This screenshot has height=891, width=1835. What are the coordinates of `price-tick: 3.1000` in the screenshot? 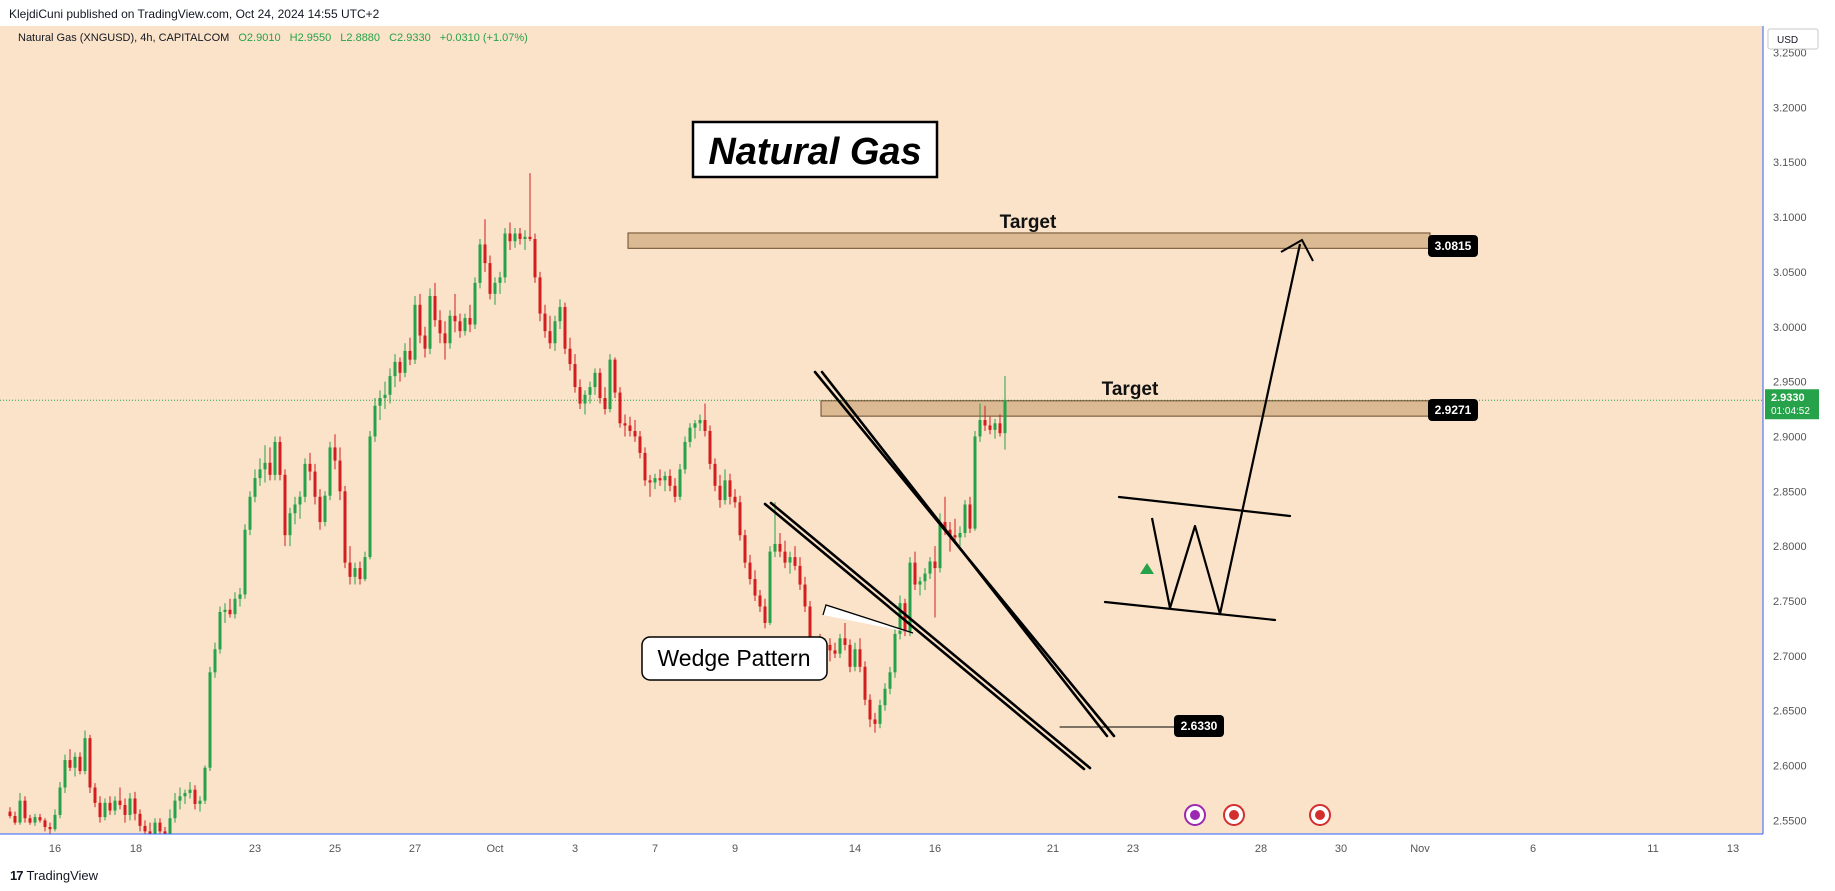 It's located at (1790, 218).